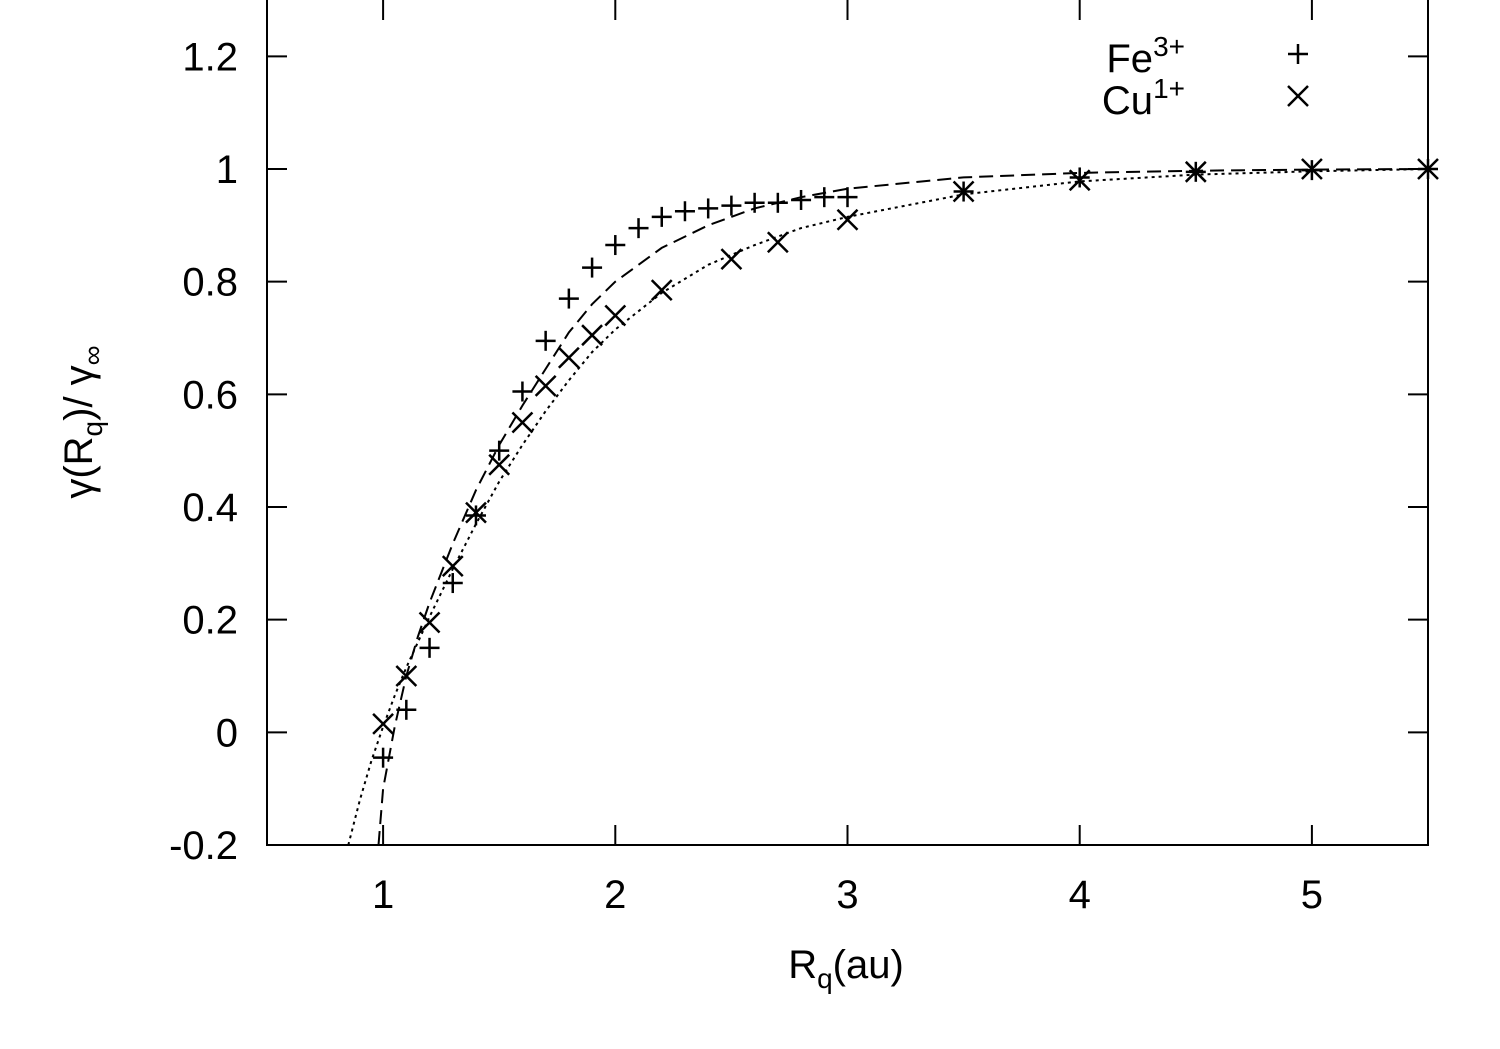  I want to click on legend-plus-marker, so click(1298, 54).